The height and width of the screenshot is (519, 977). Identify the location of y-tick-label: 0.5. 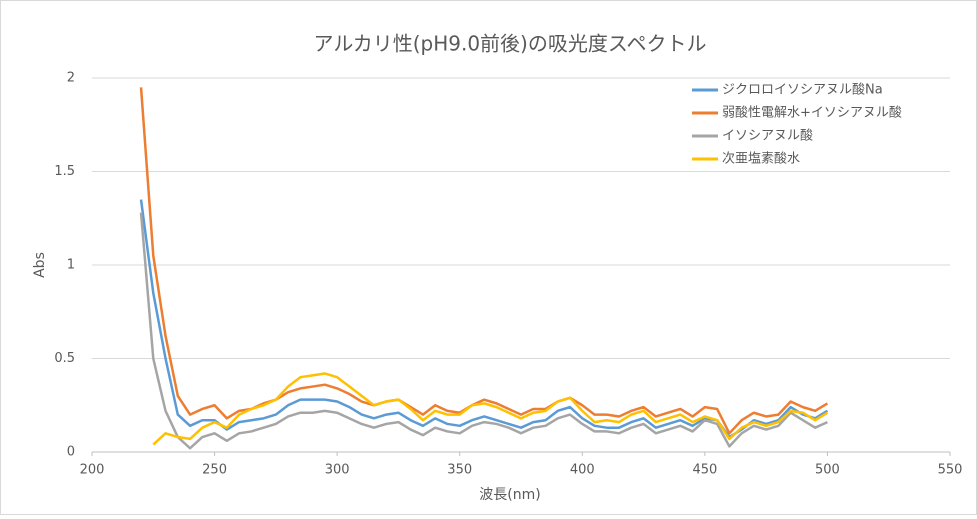
(64, 358).